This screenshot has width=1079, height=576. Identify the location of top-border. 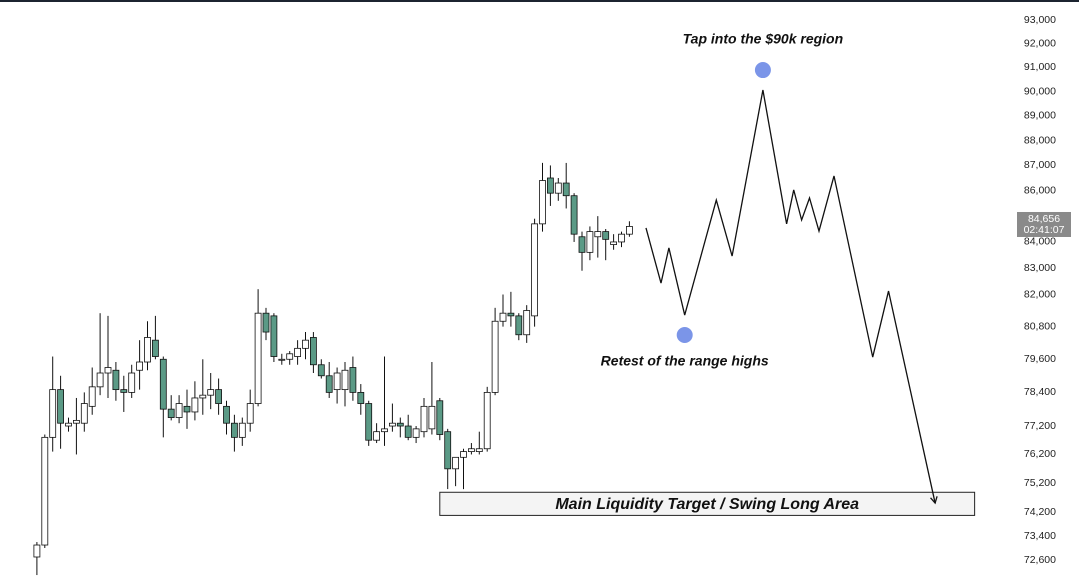
(539, 1).